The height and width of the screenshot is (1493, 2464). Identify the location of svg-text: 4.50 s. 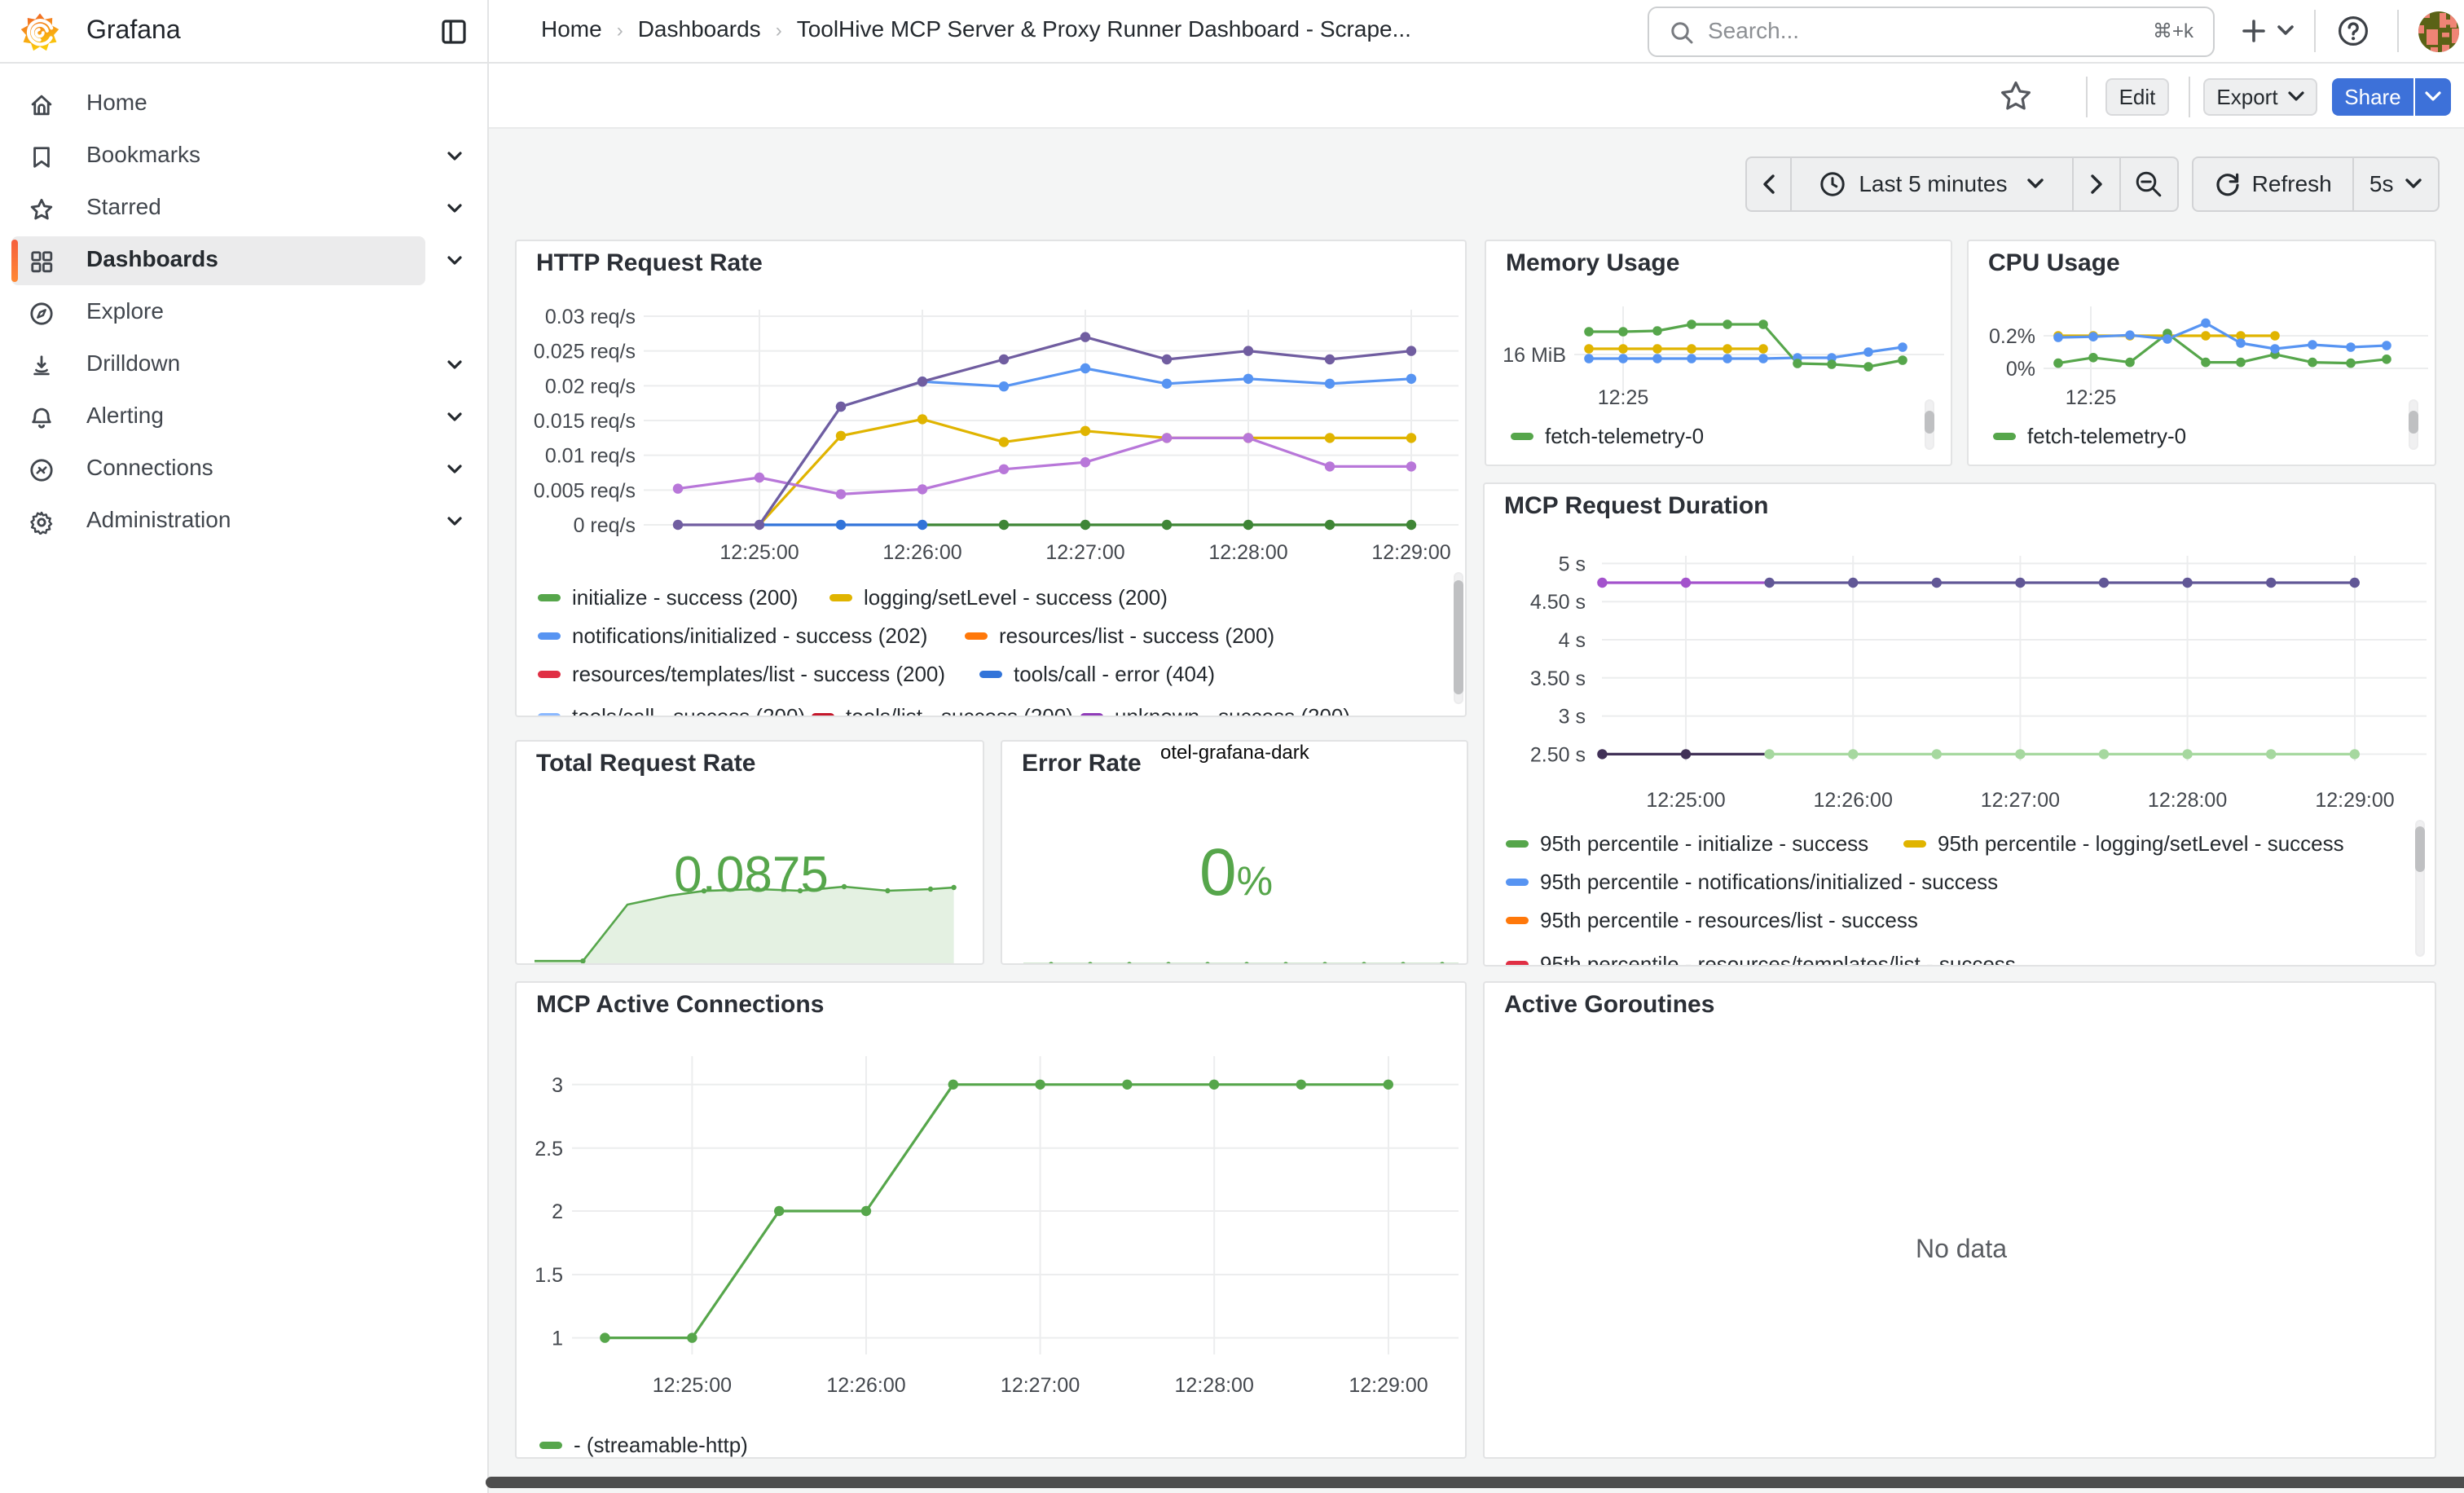
(1558, 602).